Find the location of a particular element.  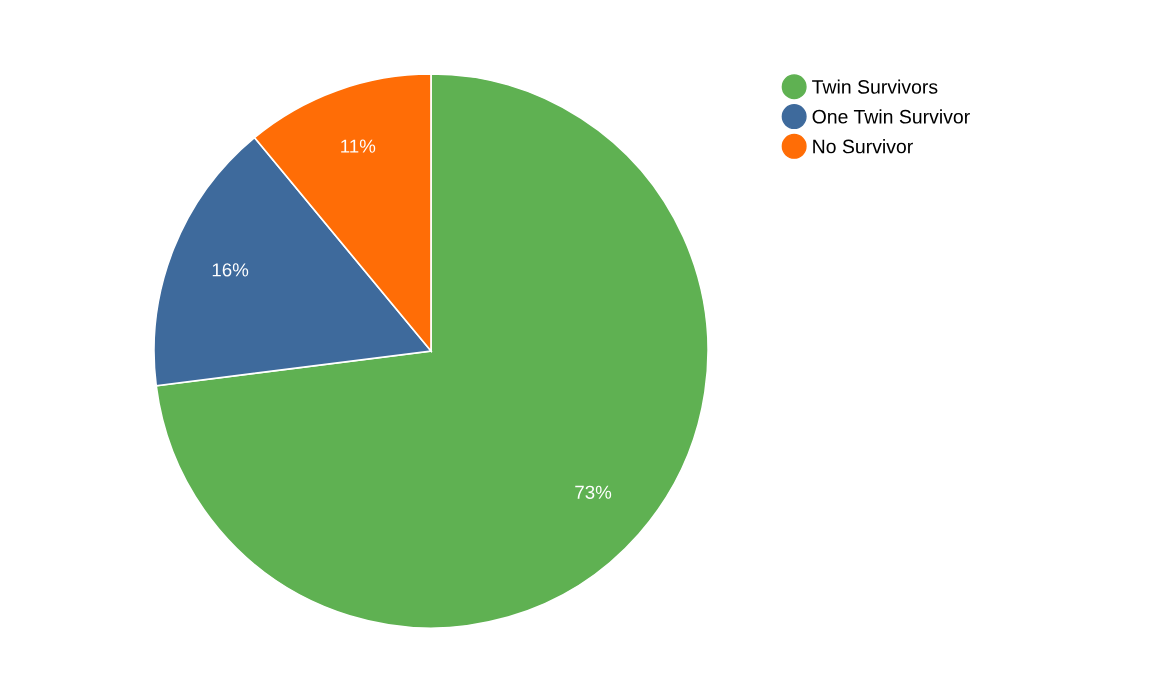

legend-label: One Twin Survivor is located at coordinates (891, 116).